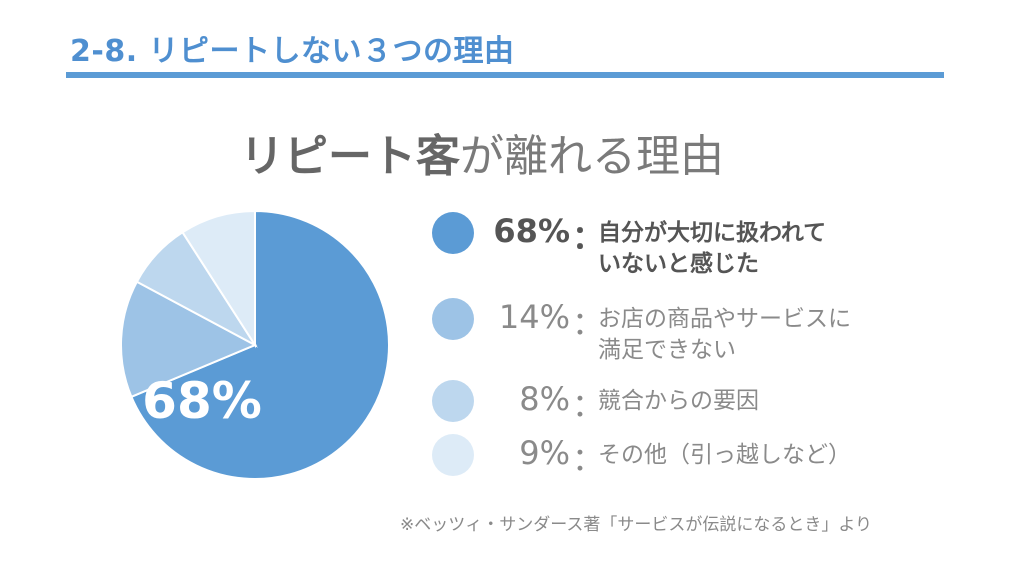 The width and height of the screenshot is (1024, 576). What do you see at coordinates (712, 233) in the screenshot?
I see `legend-desc-1-line-1: 自分が大切に扱われて` at bounding box center [712, 233].